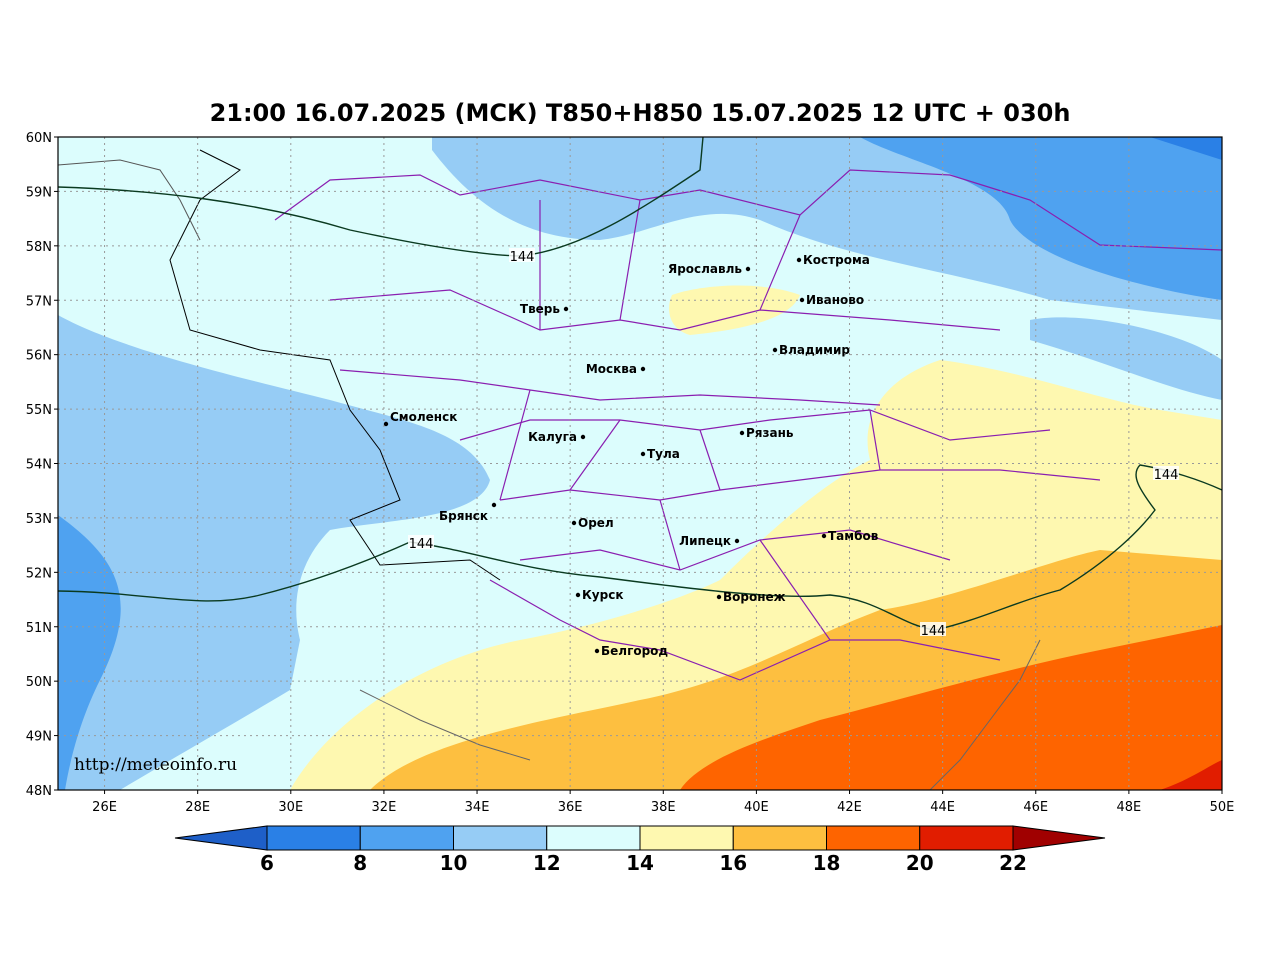 The width and height of the screenshot is (1281, 963). I want to click on lat-tick-label: 52N, so click(39, 573).